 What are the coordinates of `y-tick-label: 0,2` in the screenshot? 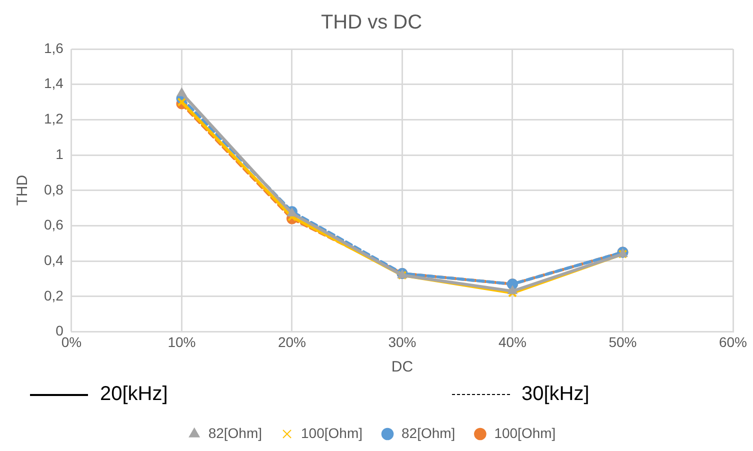 It's located at (54, 295).